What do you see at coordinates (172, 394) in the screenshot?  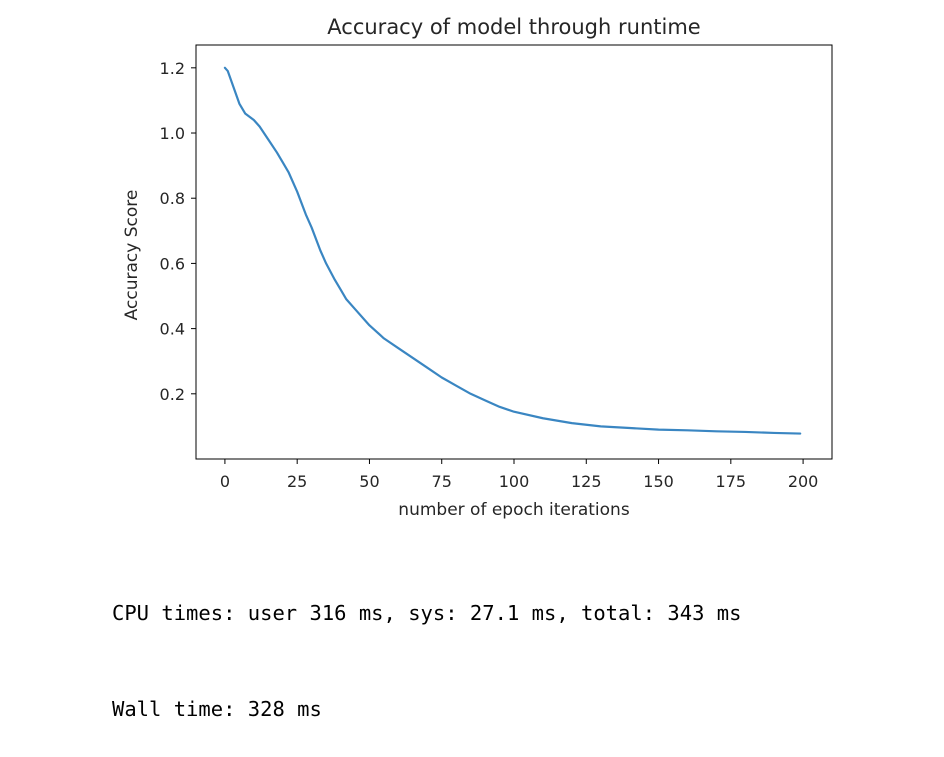 I see `y-tick-label: 0.2` at bounding box center [172, 394].